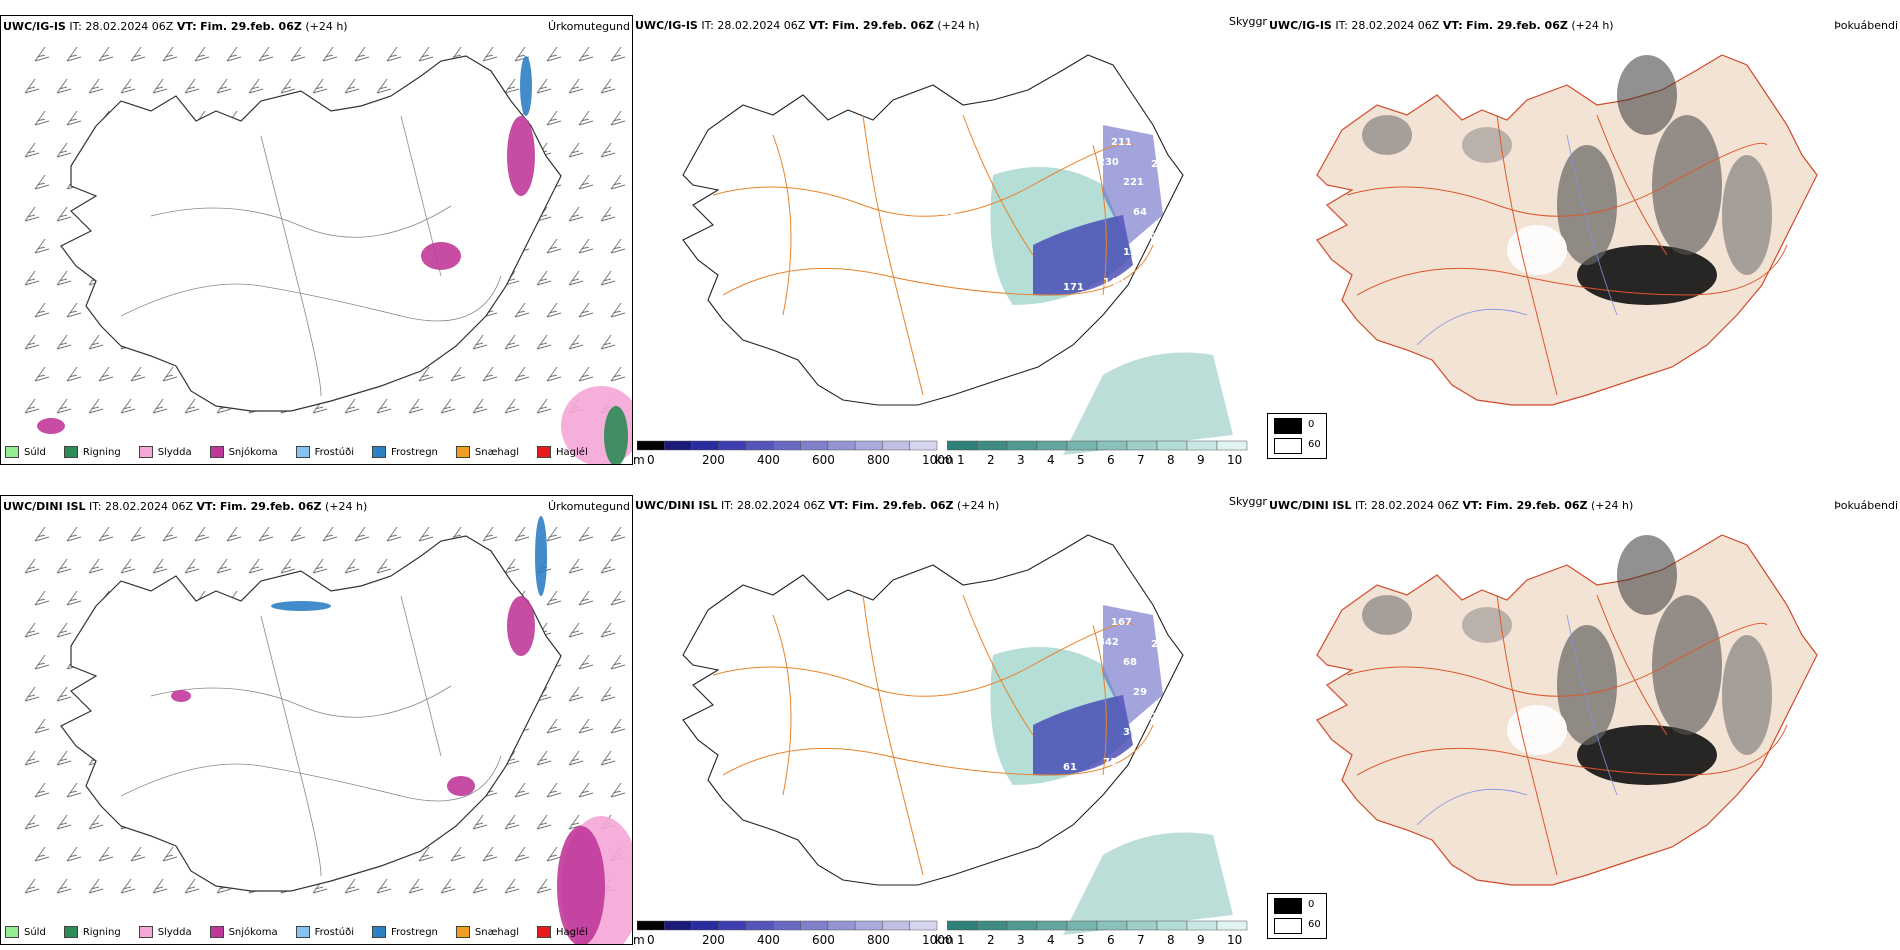 This screenshot has width=1900, height=950. What do you see at coordinates (1163, 252) in the screenshot?
I see `visibility-value: 101` at bounding box center [1163, 252].